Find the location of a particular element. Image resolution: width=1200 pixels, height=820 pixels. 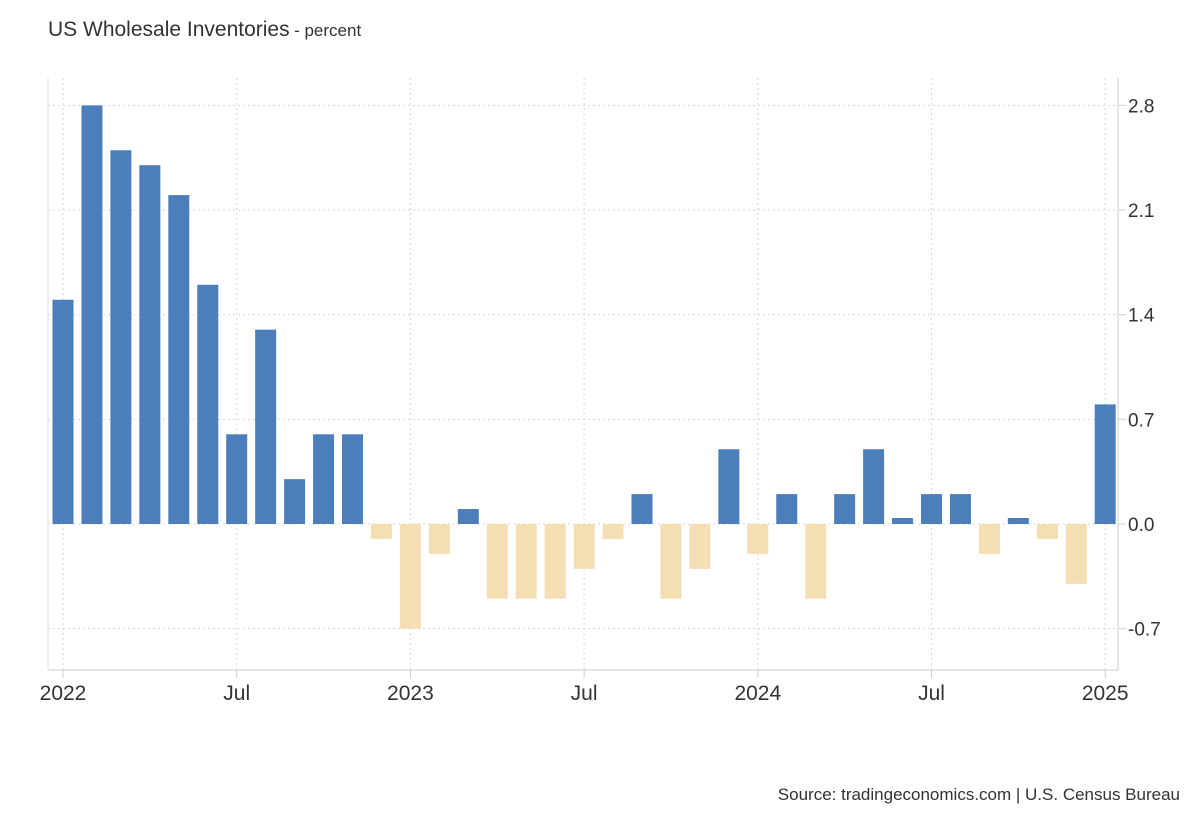

chart-title: US Wholesale Inventories is located at coordinates (169, 29).